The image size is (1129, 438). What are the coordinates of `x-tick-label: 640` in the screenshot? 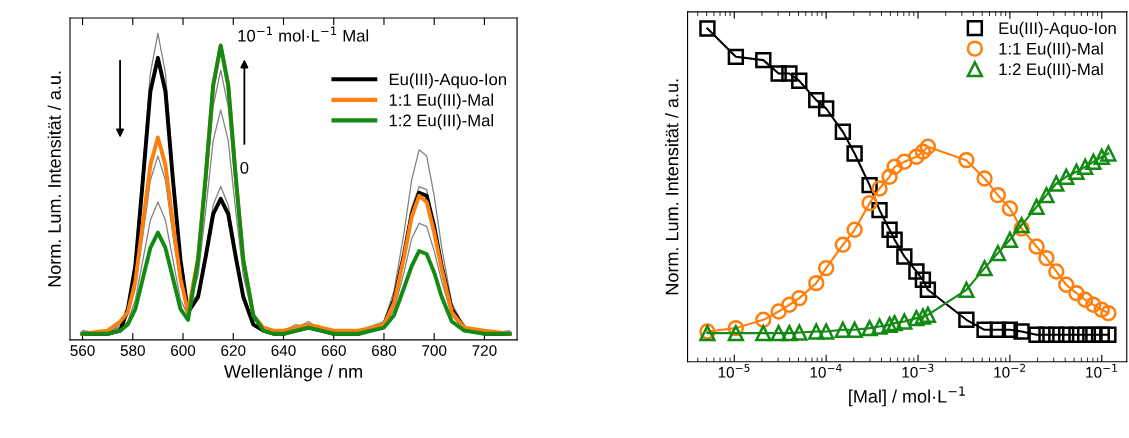 It's located at (283, 350).